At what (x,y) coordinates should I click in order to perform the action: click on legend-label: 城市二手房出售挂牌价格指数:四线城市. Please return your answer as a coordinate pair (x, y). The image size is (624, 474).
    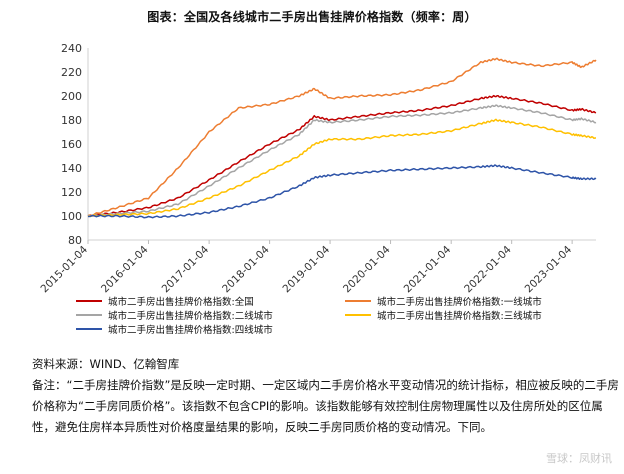
    Looking at the image, I should click on (190, 330).